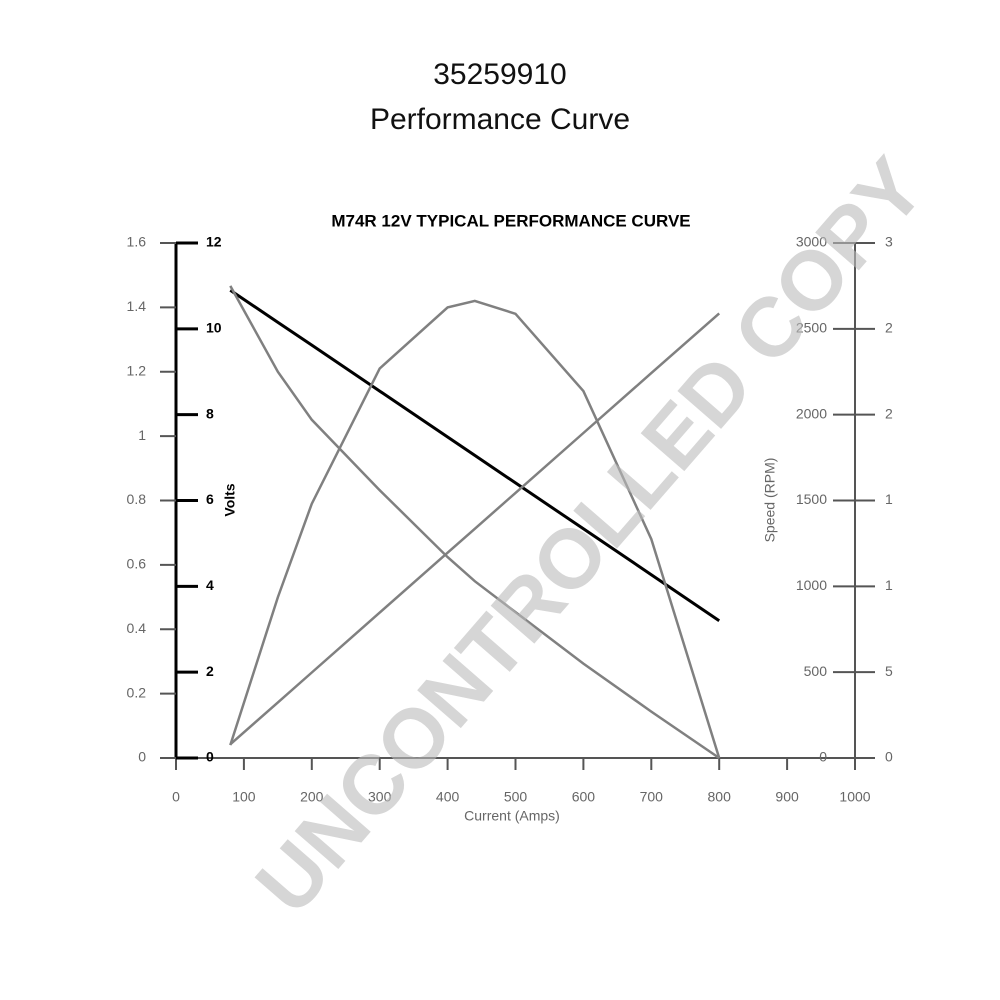 Image resolution: width=1000 pixels, height=1000 pixels. What do you see at coordinates (854, 797) in the screenshot?
I see `x-tick-label: 1000` at bounding box center [854, 797].